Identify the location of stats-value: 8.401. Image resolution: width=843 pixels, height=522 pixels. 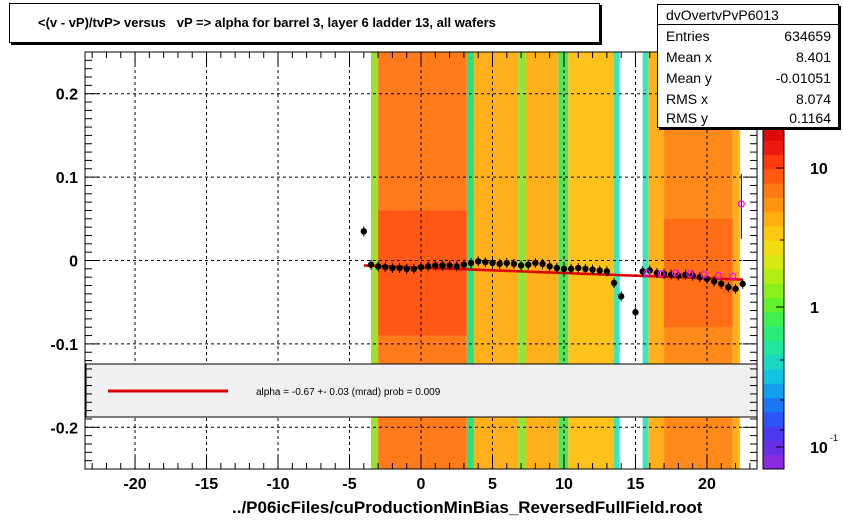
(813, 57).